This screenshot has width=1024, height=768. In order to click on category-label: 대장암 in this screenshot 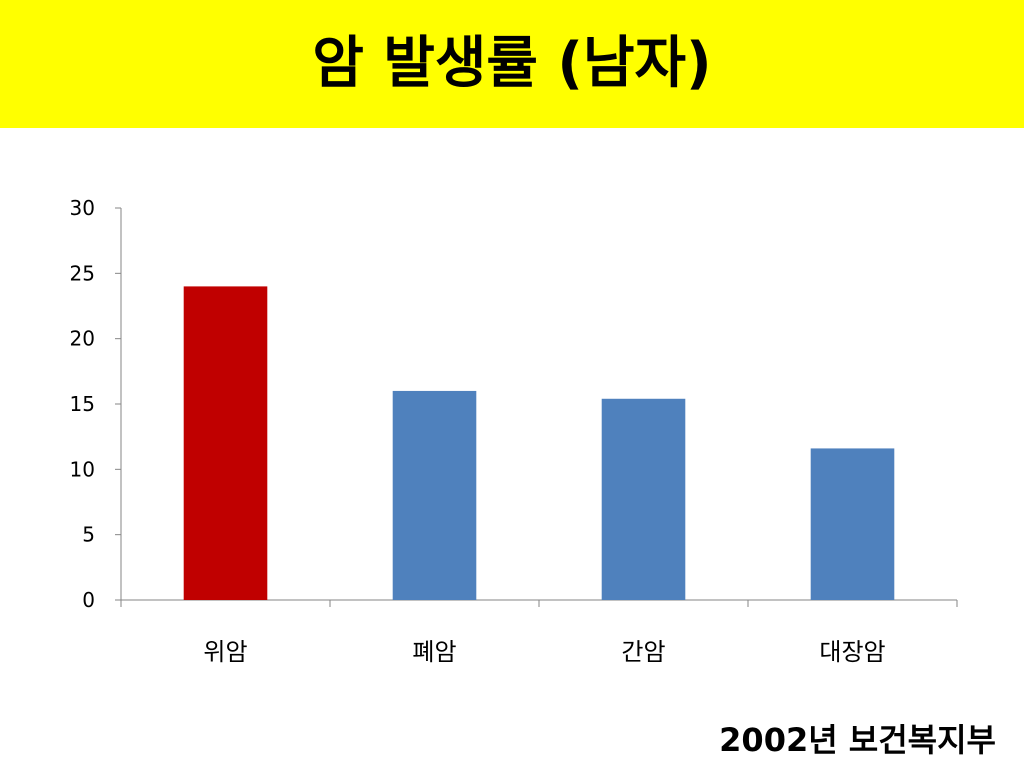, I will do `click(852, 652)`.